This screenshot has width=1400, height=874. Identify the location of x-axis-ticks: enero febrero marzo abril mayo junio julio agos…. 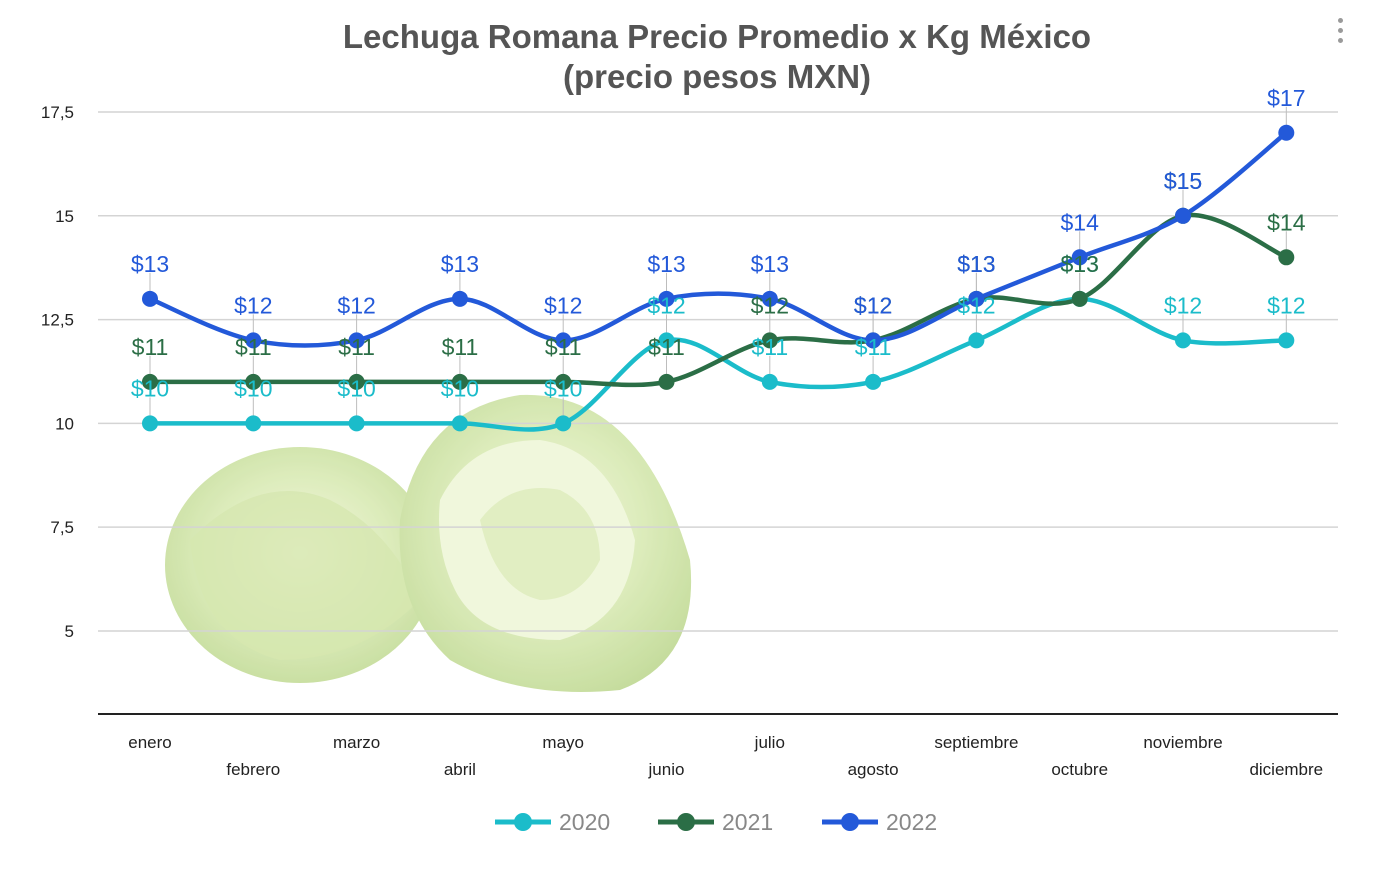
(725, 756).